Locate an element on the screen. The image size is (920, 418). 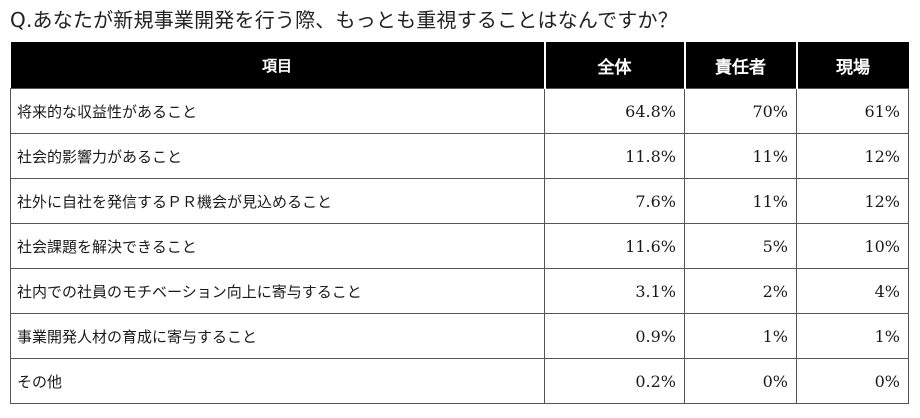
table-row: その他 0.2% 0% 0% is located at coordinates (459, 381).